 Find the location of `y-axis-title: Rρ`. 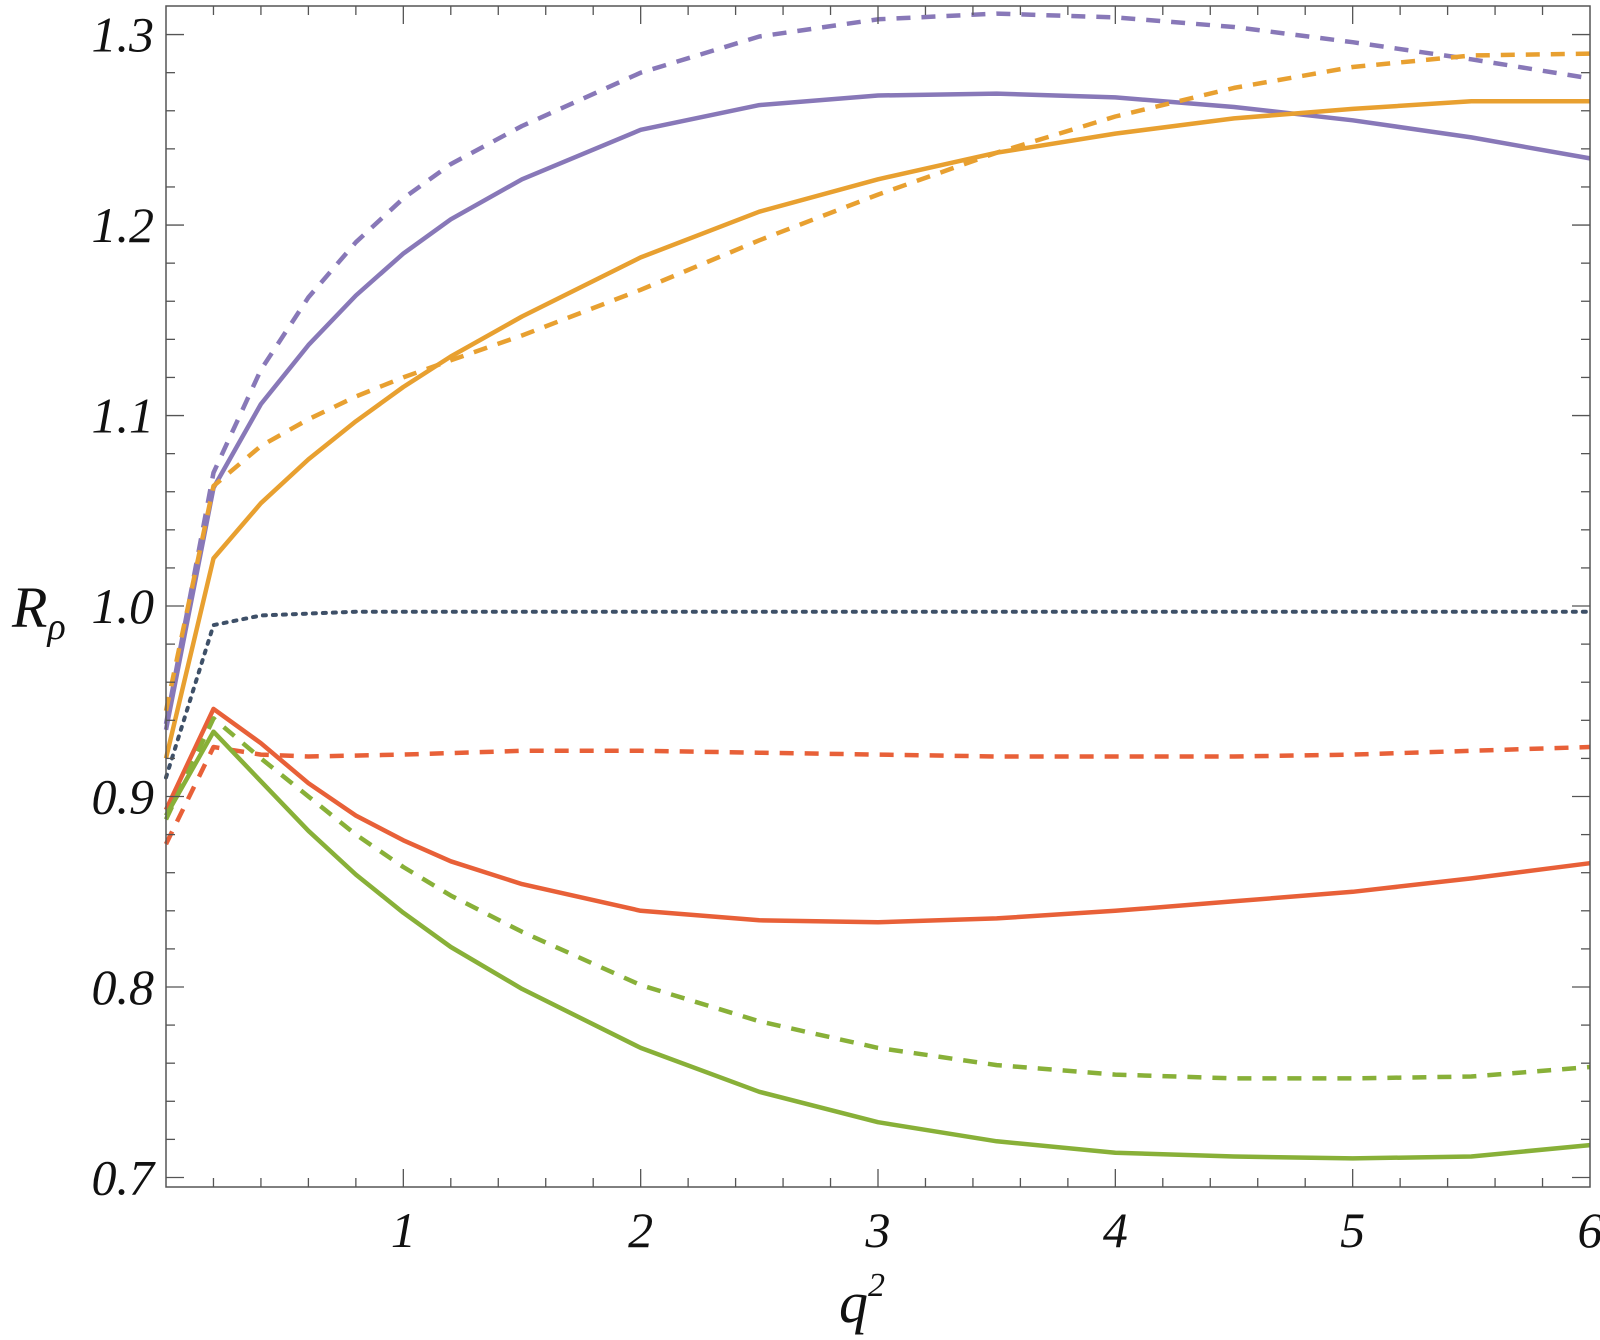

y-axis-title: Rρ is located at coordinates (38, 611).